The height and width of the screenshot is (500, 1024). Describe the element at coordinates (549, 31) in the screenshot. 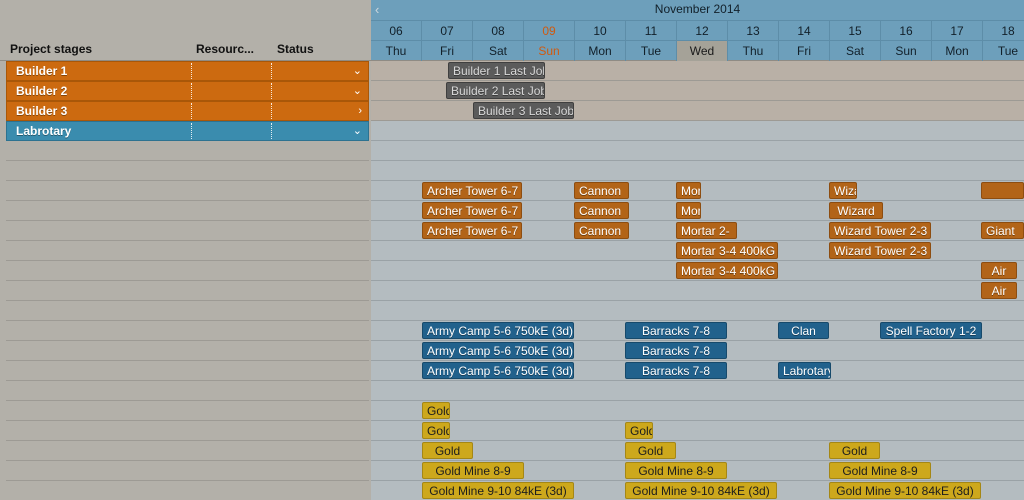

I see `timeline-day-number: 09` at that location.